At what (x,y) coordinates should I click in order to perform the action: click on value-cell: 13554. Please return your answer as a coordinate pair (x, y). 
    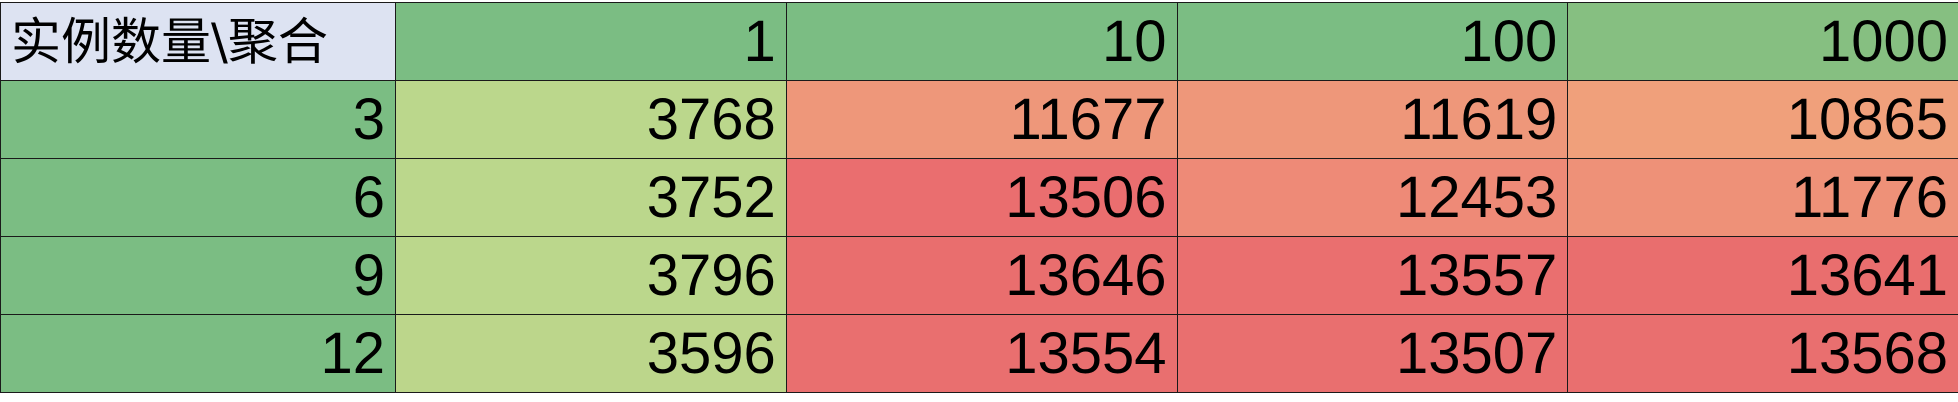
    Looking at the image, I should click on (981, 353).